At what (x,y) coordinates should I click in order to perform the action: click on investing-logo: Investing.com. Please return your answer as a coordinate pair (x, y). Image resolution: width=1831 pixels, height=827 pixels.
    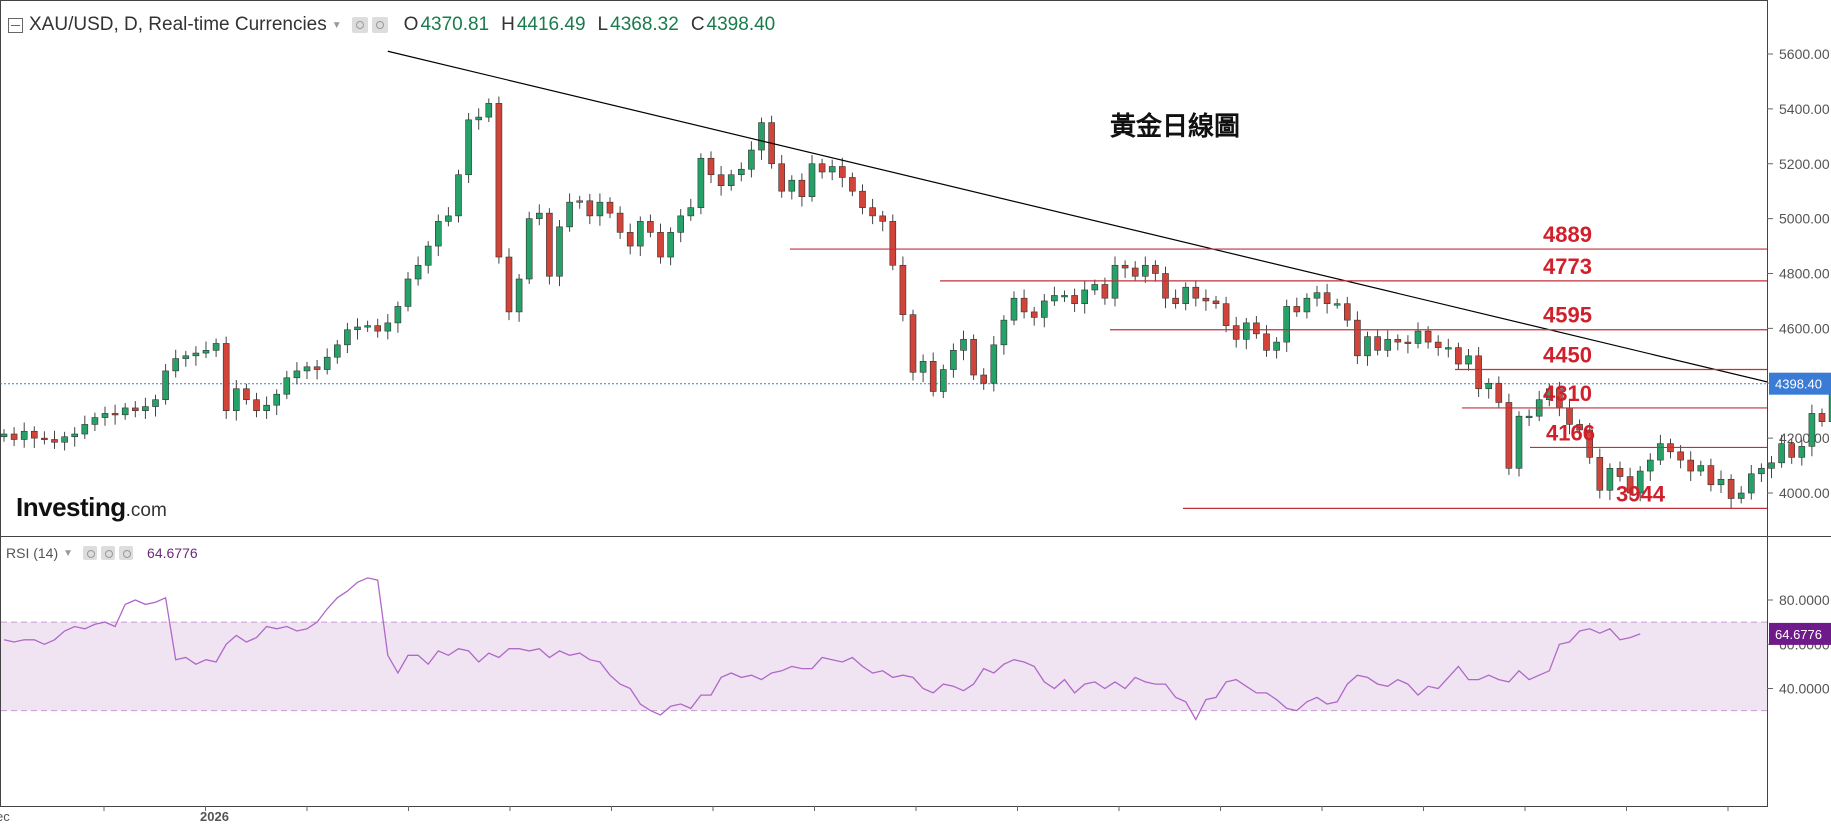
    Looking at the image, I should click on (91, 507).